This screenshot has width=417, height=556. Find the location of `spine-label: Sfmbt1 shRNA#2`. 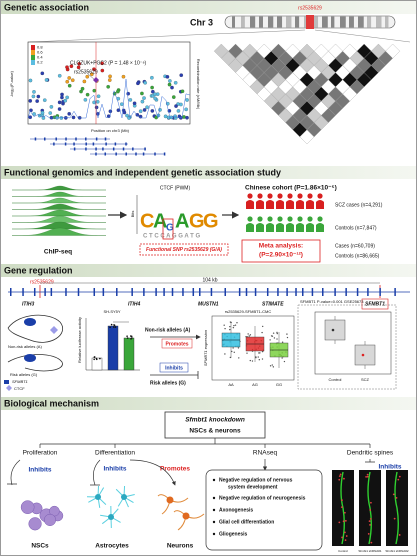

spine-label: Sfmbt1 shRNA#2 is located at coordinates (397, 551).